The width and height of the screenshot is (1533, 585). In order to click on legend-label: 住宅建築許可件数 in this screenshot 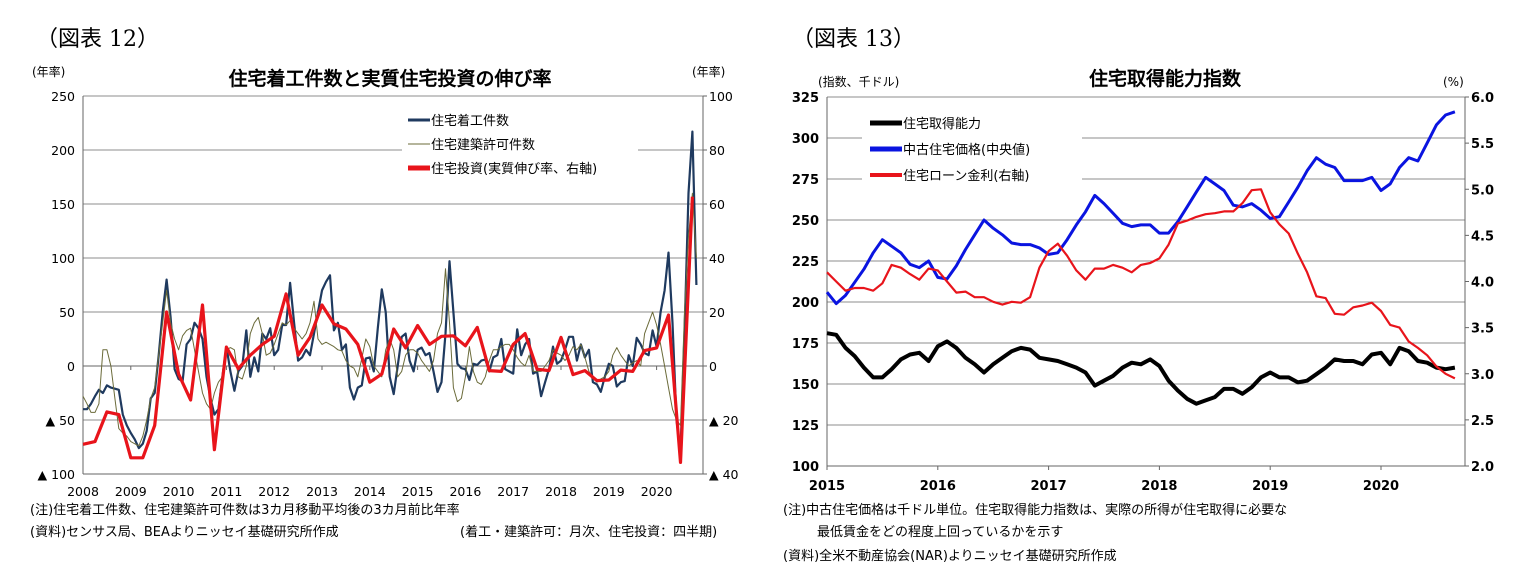, I will do `click(483, 145)`.